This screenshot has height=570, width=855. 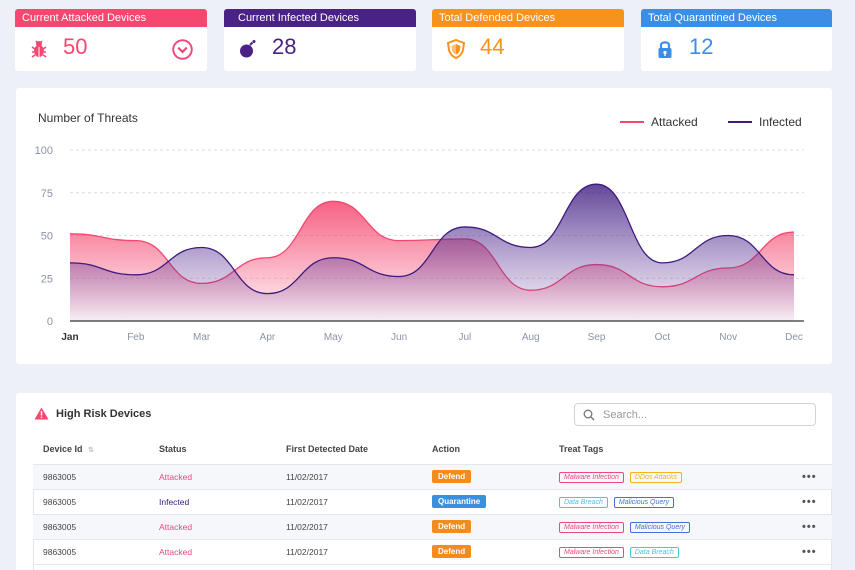 What do you see at coordinates (47, 237) in the screenshot?
I see `y-tick-label: 50` at bounding box center [47, 237].